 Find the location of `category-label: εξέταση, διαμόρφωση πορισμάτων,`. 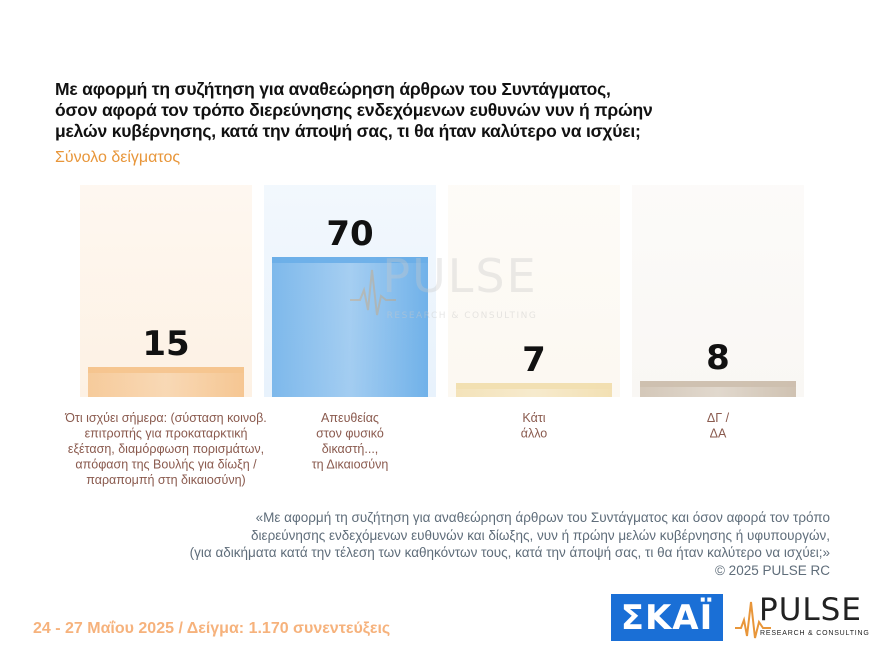

category-label: εξέταση, διαμόρφωση πορισμάτων, is located at coordinates (166, 449).